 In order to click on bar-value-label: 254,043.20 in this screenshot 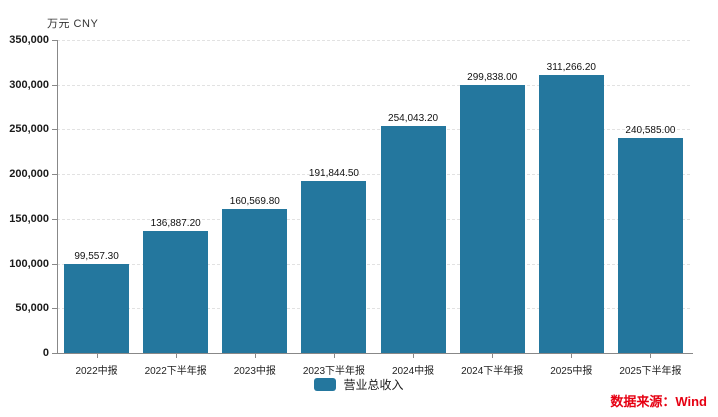, I will do `click(413, 118)`.